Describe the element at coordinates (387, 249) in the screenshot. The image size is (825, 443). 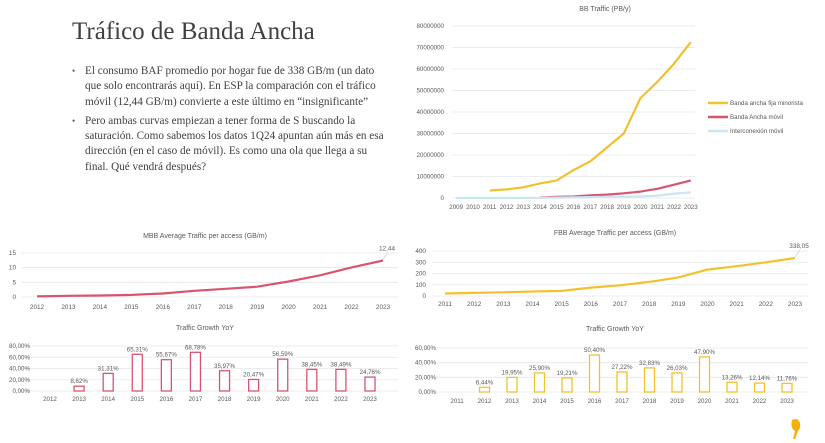
I see `data-label: 12,44` at that location.